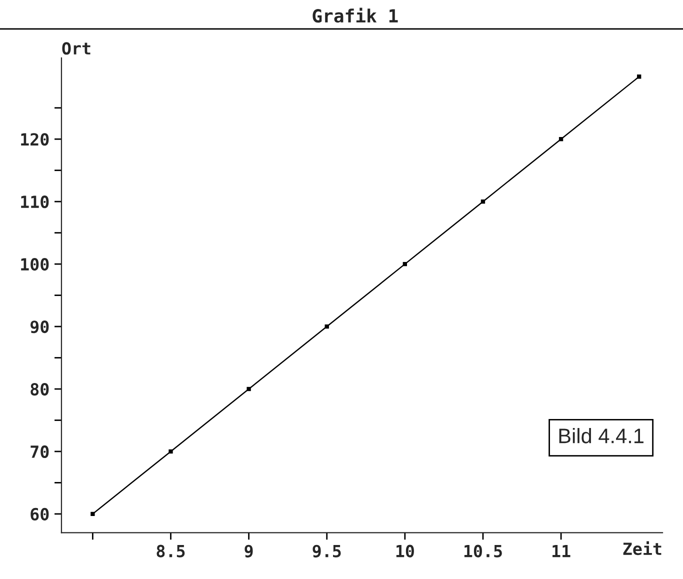 The image size is (683, 579). I want to click on x-tick-label: 9, so click(248, 551).